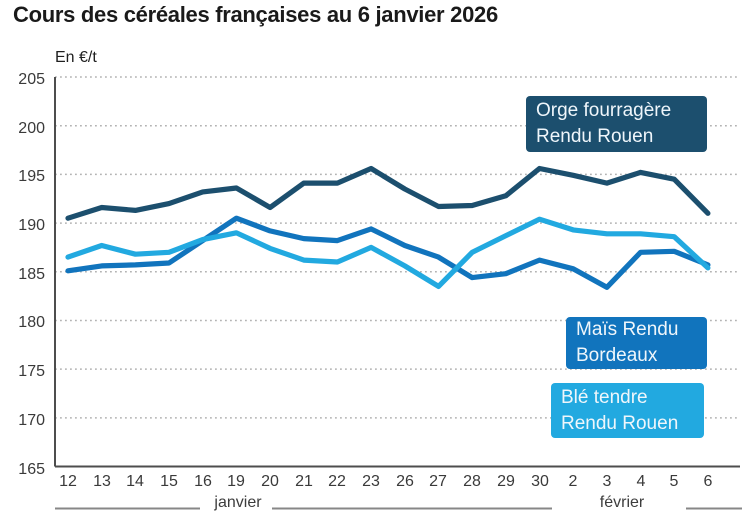 This screenshot has height=513, width=747. I want to click on x-axis-tick-label-22: 22, so click(337, 481).